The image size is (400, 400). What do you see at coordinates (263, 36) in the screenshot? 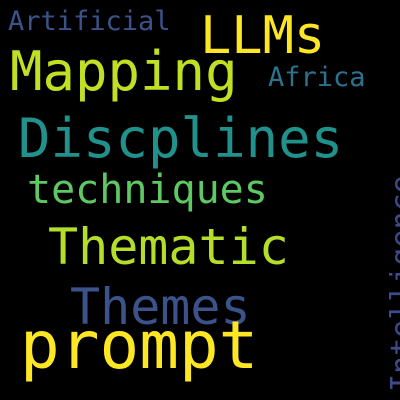
I see `word-llms: LLMs` at bounding box center [263, 36].